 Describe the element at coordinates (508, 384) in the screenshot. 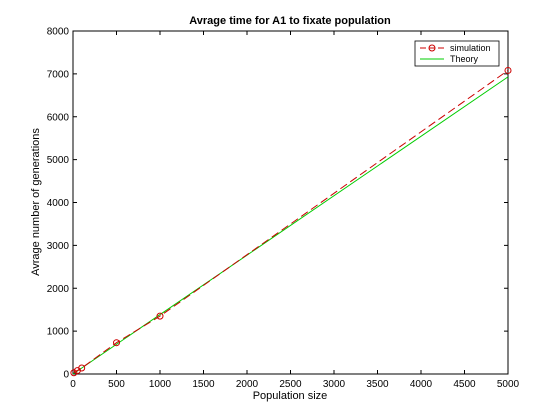

I see `x-tick-label: 5000` at that location.